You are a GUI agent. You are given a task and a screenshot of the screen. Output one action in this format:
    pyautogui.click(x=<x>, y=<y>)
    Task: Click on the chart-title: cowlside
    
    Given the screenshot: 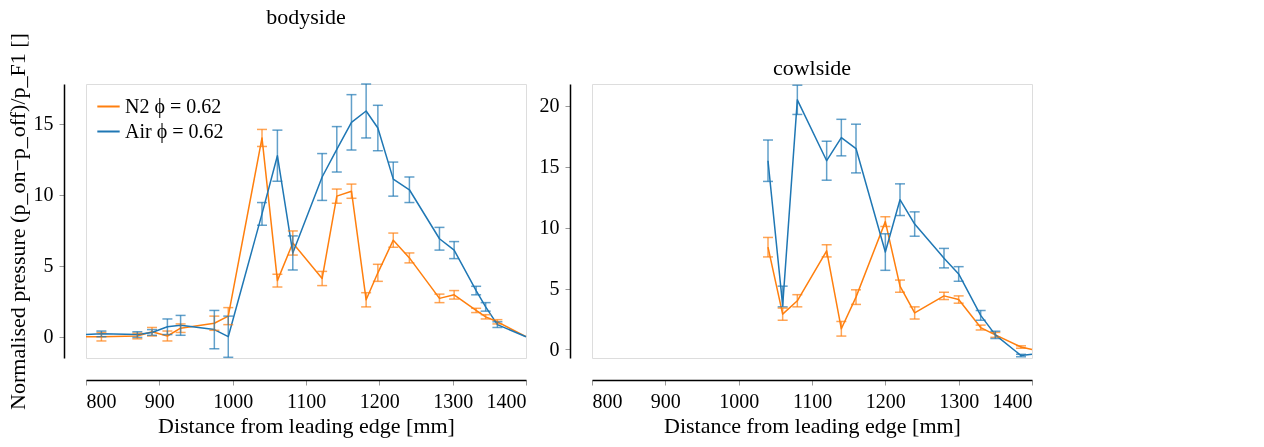 What is the action you would take?
    pyautogui.click(x=812, y=67)
    